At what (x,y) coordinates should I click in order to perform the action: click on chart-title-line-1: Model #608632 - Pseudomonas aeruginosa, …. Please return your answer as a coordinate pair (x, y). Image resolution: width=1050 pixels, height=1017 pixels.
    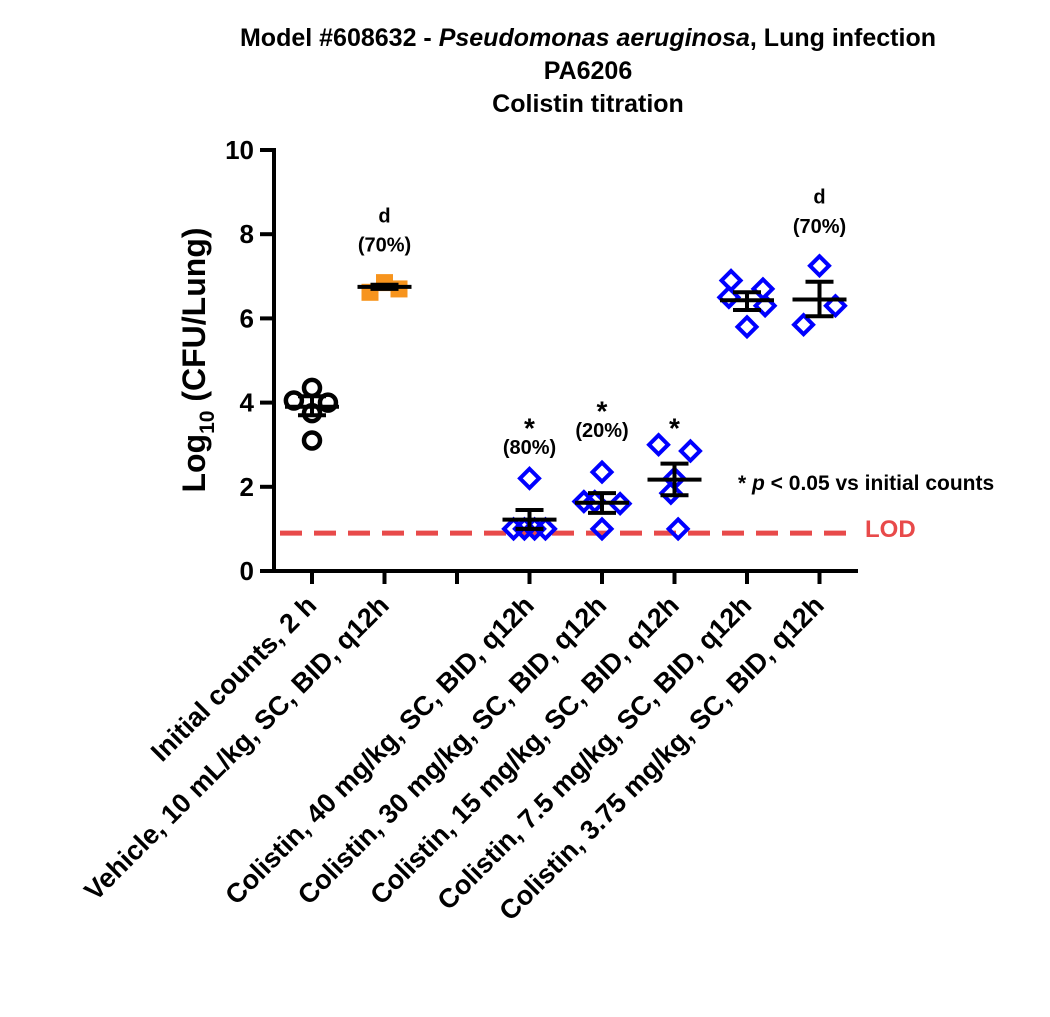
    Looking at the image, I should click on (588, 38).